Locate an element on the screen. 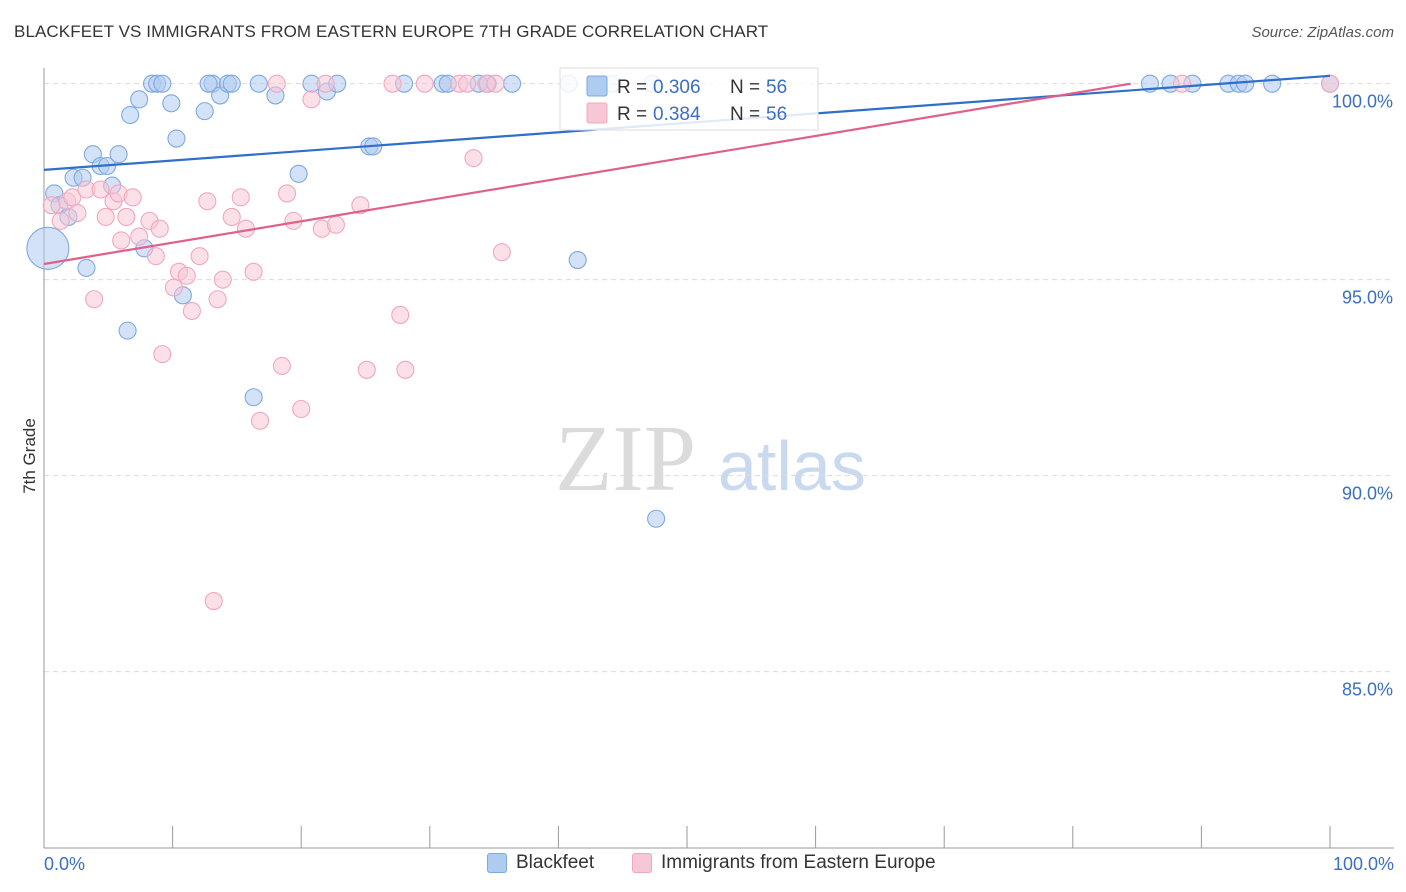 The image size is (1406, 892). legend-n-value-1: 56 is located at coordinates (776, 114).